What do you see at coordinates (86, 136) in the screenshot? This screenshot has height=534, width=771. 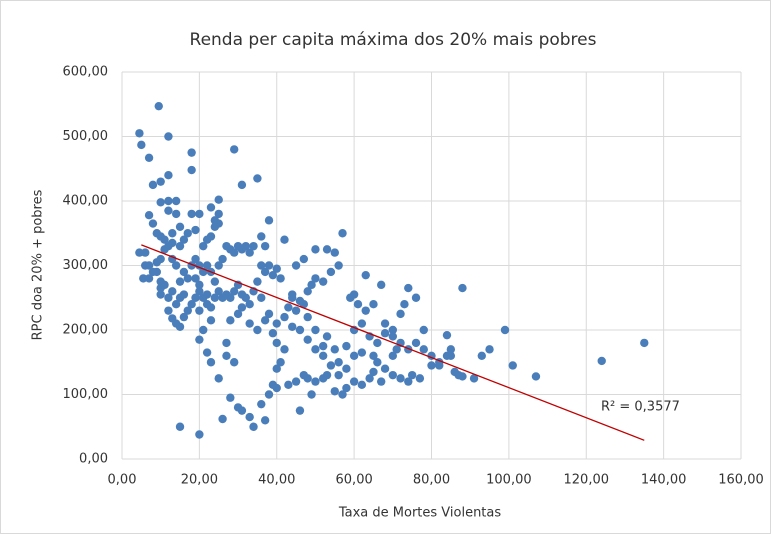 I see `y-tick-label: 500,00` at bounding box center [86, 136].